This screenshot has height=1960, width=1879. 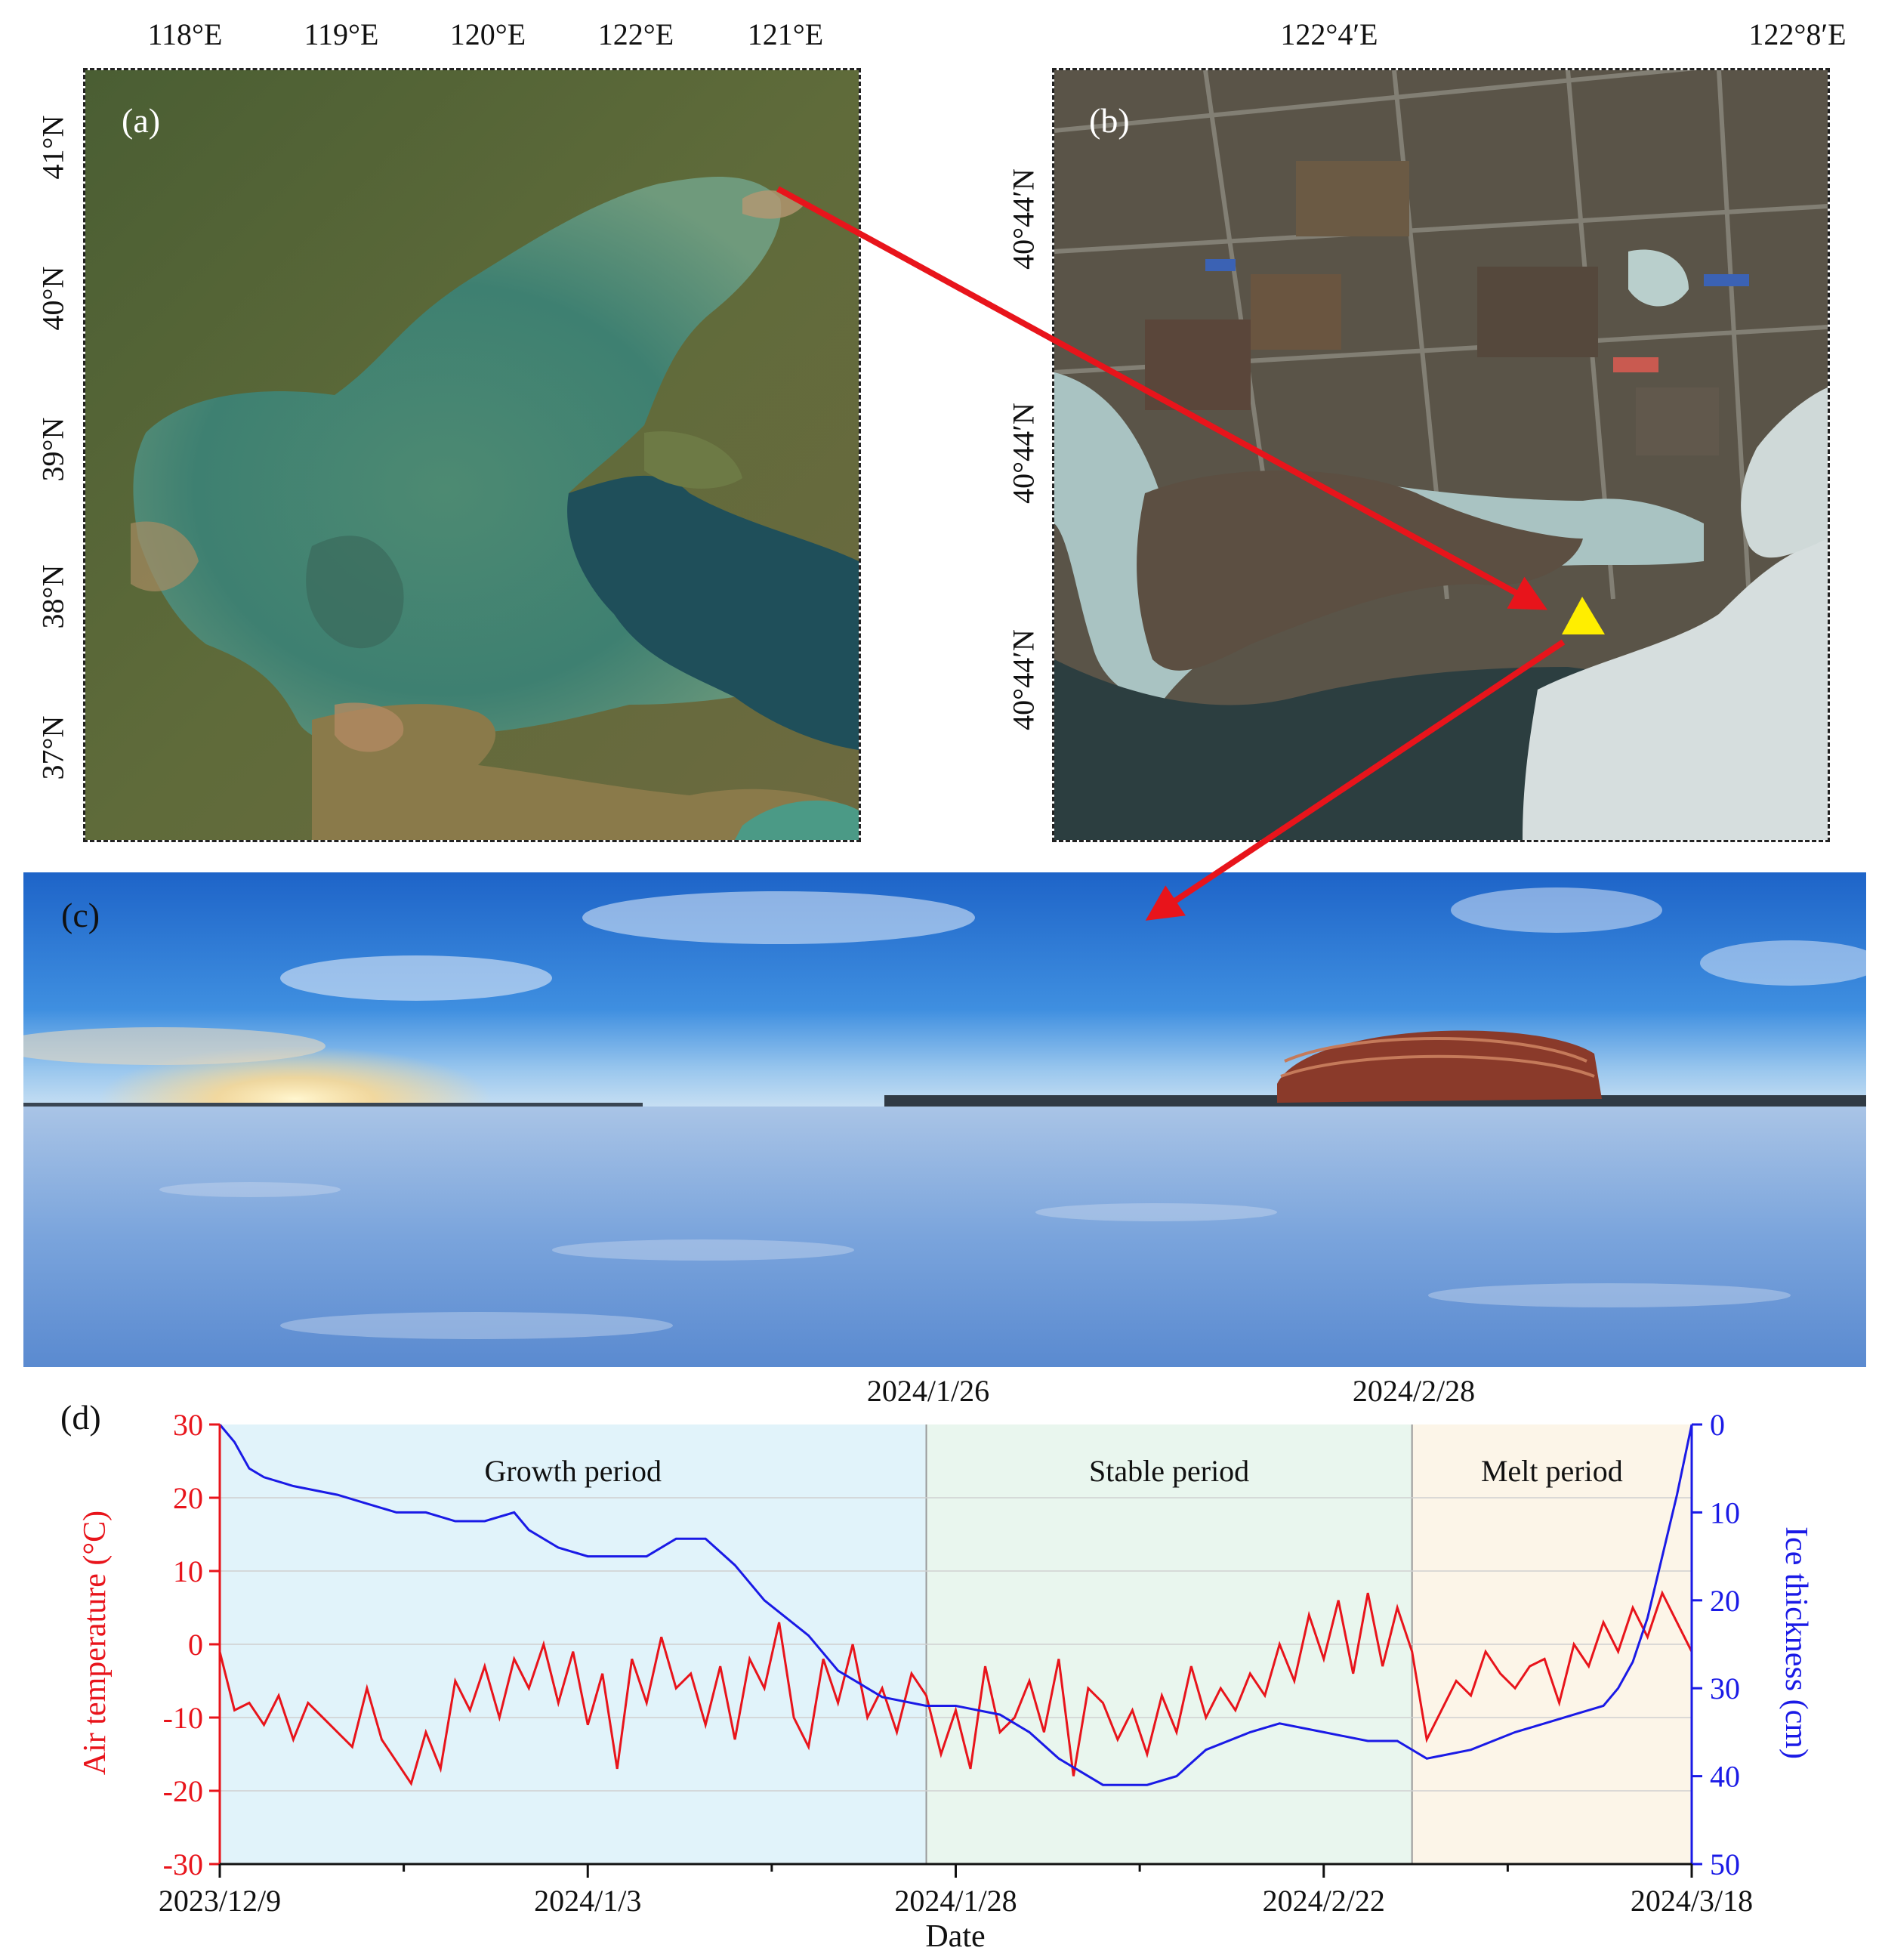 What do you see at coordinates (1725, 1688) in the screenshot?
I see `right-tick-label: 30` at bounding box center [1725, 1688].